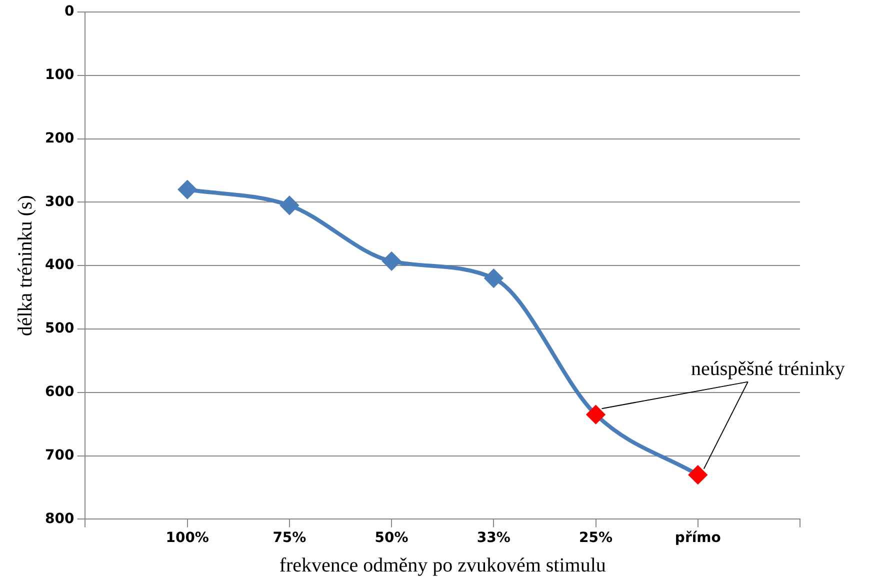  What do you see at coordinates (391, 538) in the screenshot?
I see `x-tick-label: 50%` at bounding box center [391, 538].